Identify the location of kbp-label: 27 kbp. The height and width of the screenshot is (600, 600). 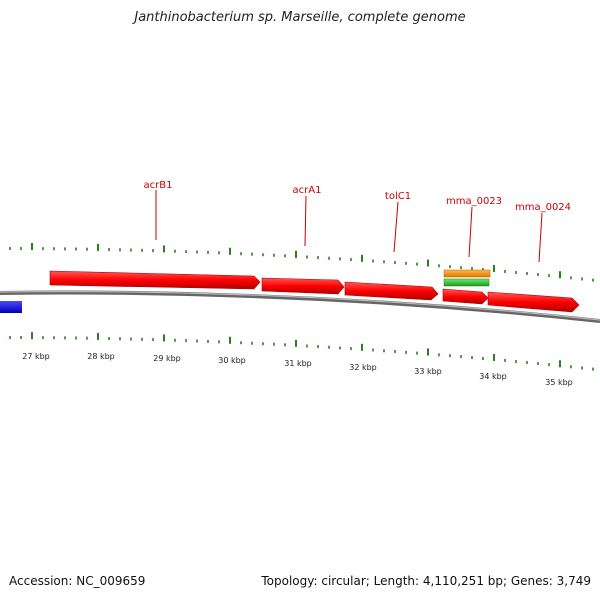
(36, 356).